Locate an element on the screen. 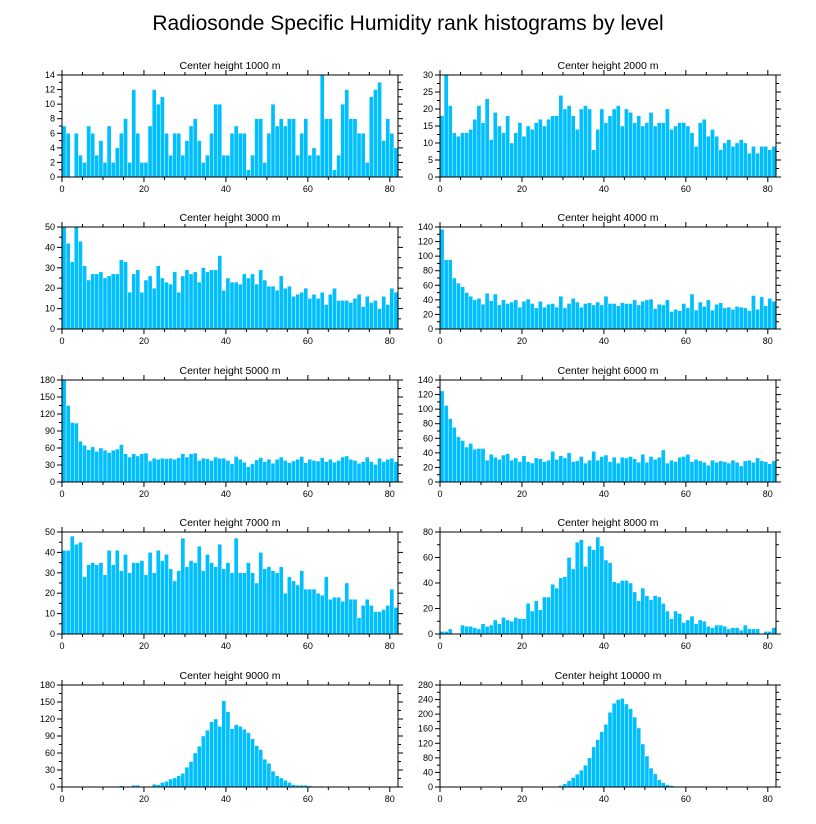 This screenshot has height=824, width=816. y-tick-label: 5 is located at coordinates (430, 160).